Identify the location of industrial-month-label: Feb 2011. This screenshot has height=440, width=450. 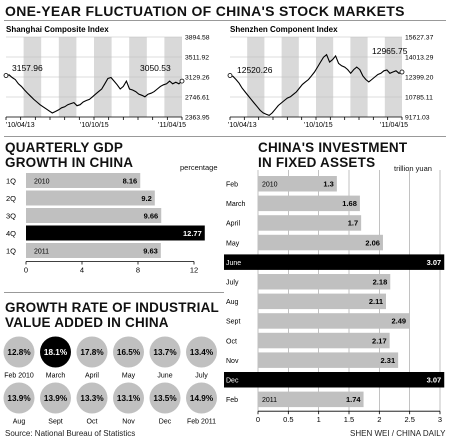
(201, 422).